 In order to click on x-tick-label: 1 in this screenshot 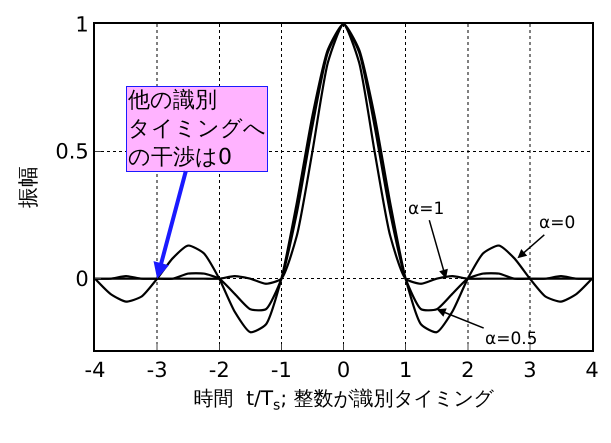, I will do `click(405, 370)`.